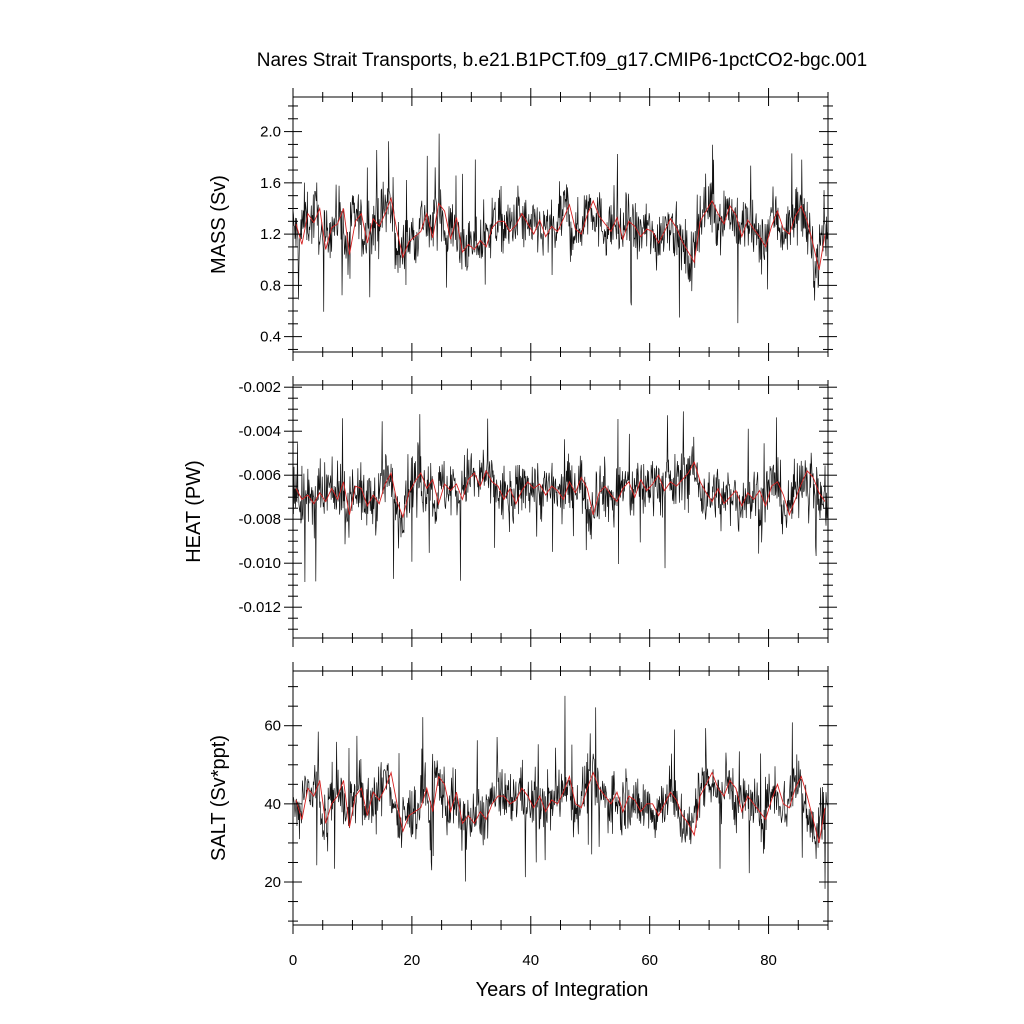 The width and height of the screenshot is (1024, 1024). I want to click on series-monthly-mass, so click(560, 228).